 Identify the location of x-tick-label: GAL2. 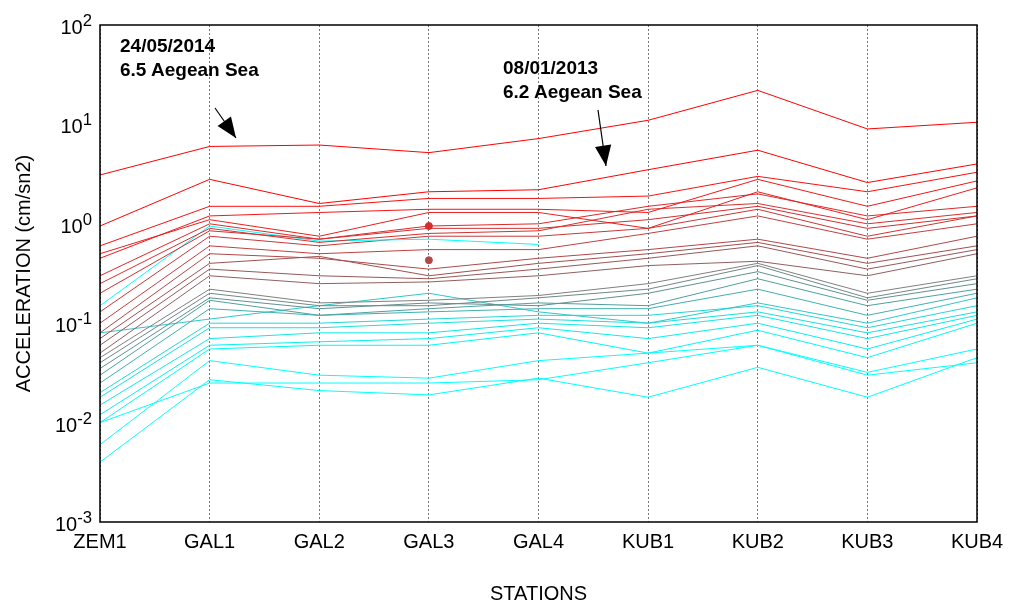
(319, 540).